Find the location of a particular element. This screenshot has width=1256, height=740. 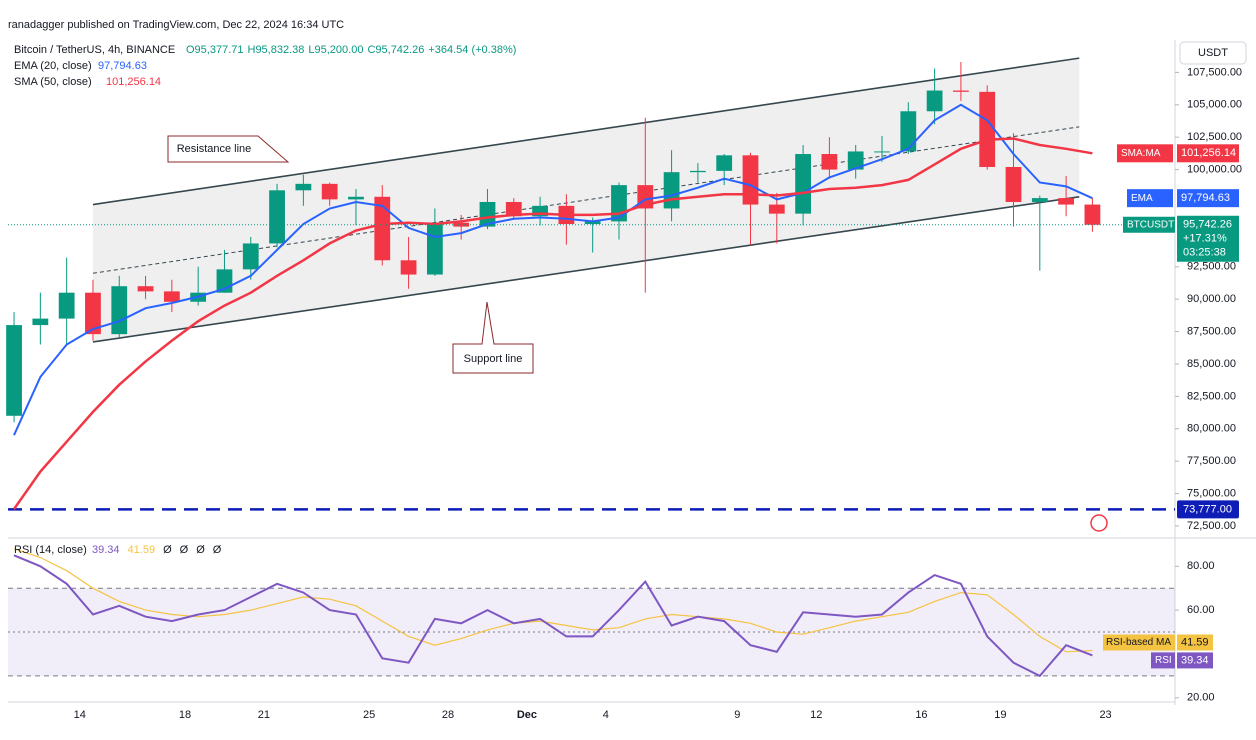

y-tick-label: 82,500.00 is located at coordinates (1211, 396).